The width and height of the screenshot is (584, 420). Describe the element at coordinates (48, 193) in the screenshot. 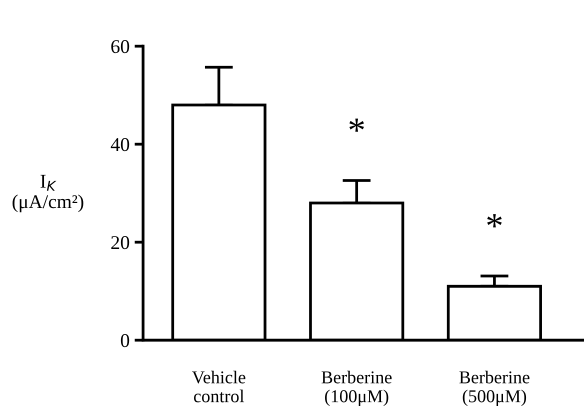

I see `y-axis-title: I$_{K}$ (μA/cm²)` at that location.